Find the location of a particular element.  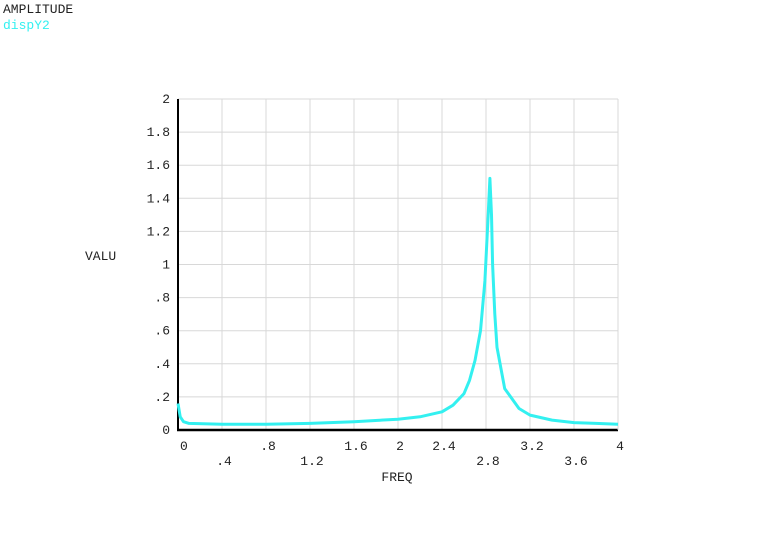

x-tick-label: .4 is located at coordinates (224, 461).